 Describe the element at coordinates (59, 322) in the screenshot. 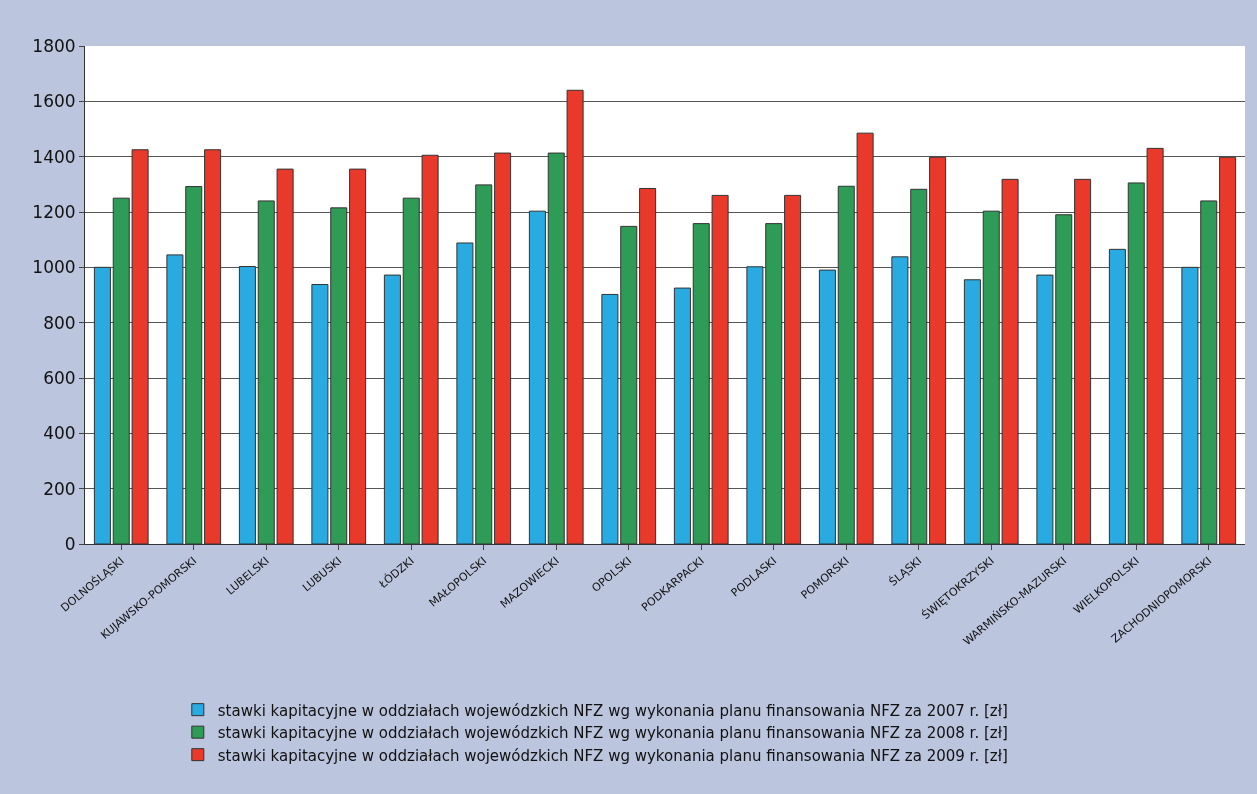

I see `y-tick-label: 800` at that location.